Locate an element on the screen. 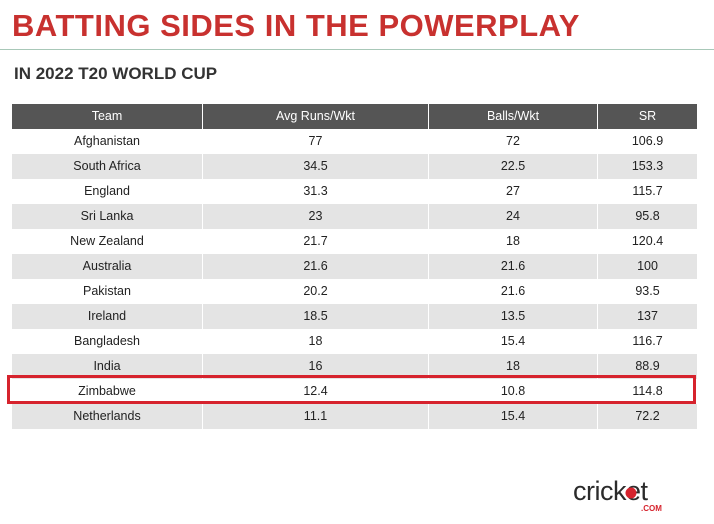 The height and width of the screenshot is (524, 714). table-row: India 16 18 88.9 is located at coordinates (354, 366).